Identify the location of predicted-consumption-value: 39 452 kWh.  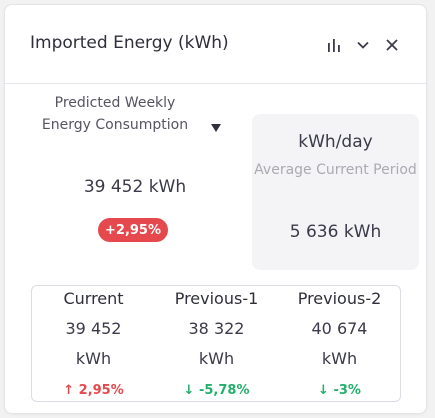
(135, 187).